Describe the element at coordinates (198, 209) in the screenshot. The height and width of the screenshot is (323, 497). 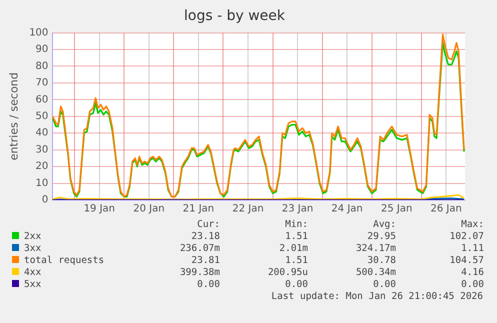
I see `x-tick-label: 21 Jan` at that location.